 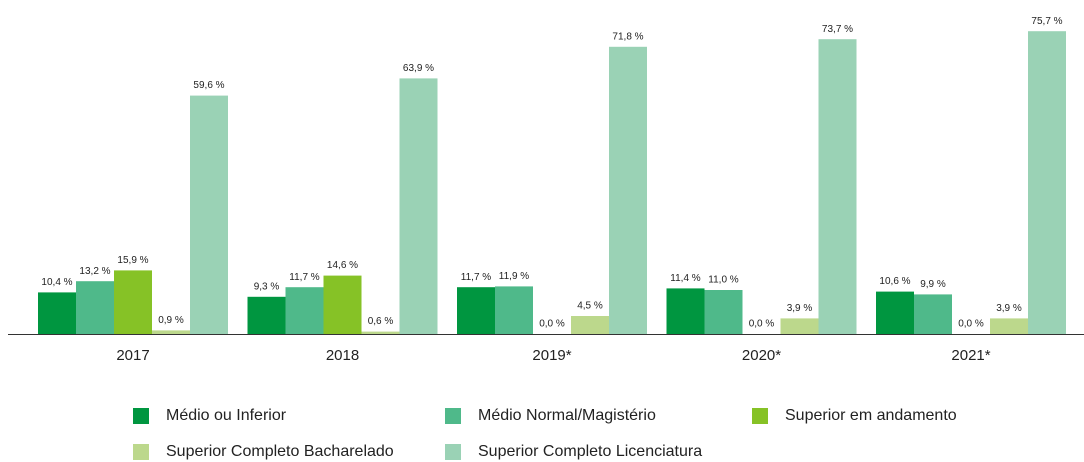 I want to click on x-tick-label: 2017, so click(x=132, y=355).